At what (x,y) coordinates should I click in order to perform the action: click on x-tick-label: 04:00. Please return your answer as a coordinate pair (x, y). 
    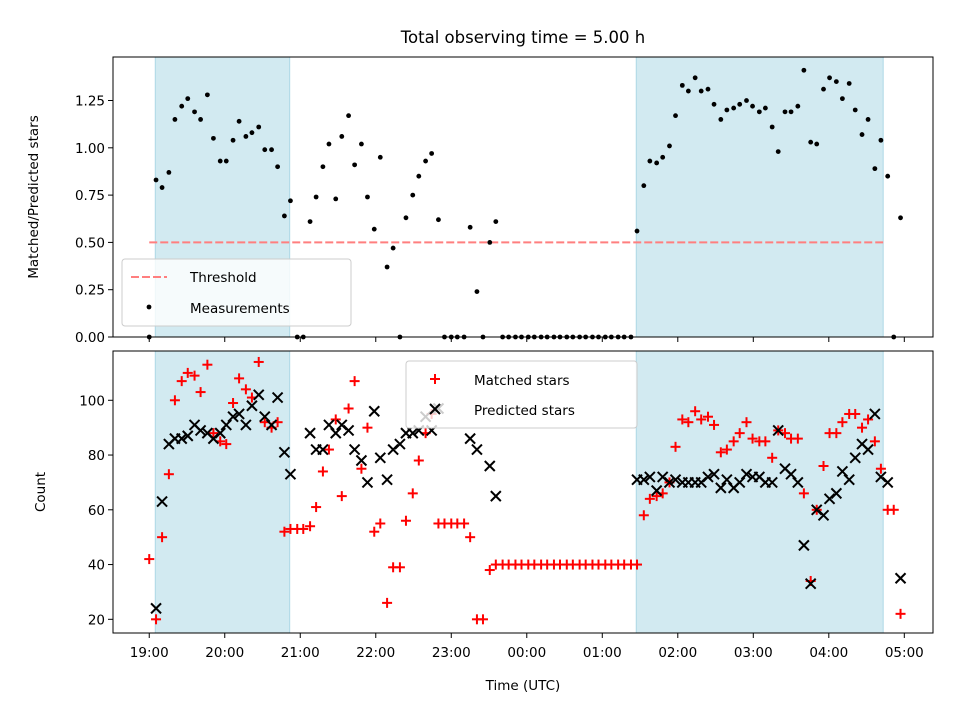
    Looking at the image, I should click on (828, 653).